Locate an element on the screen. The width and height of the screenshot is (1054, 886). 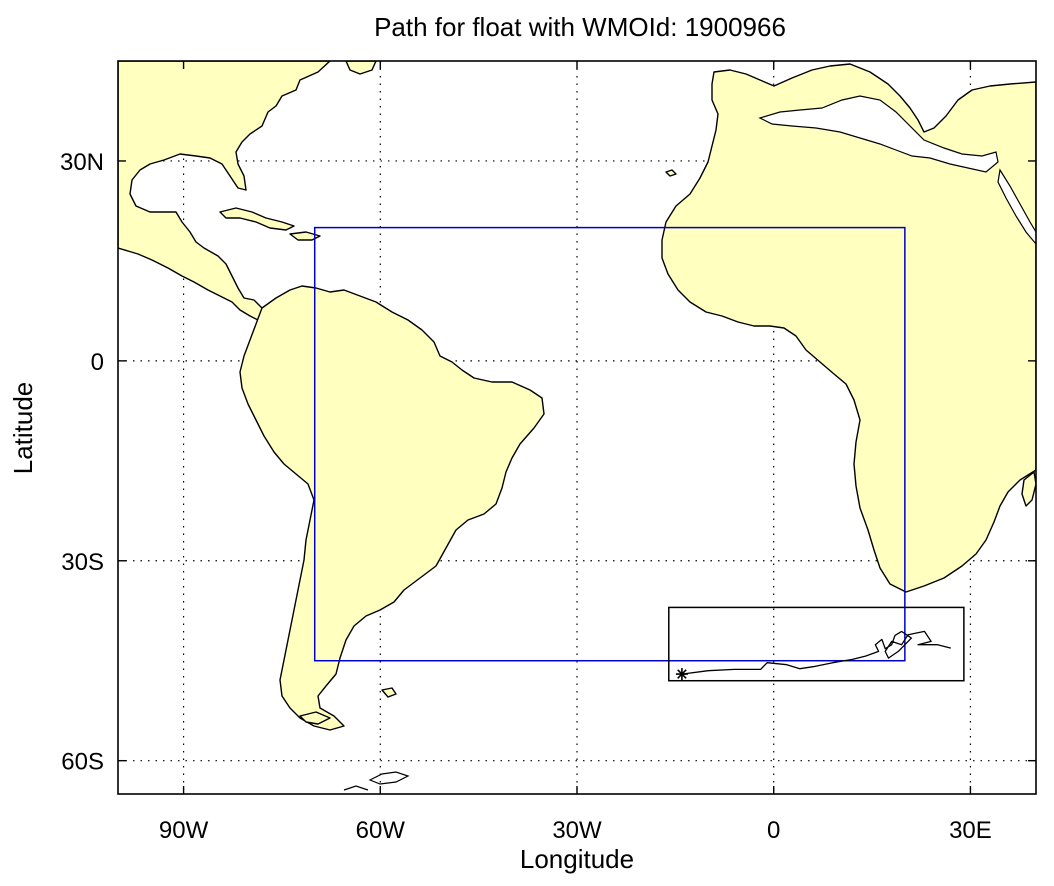
y-tick-label: 60S is located at coordinates (82, 762).